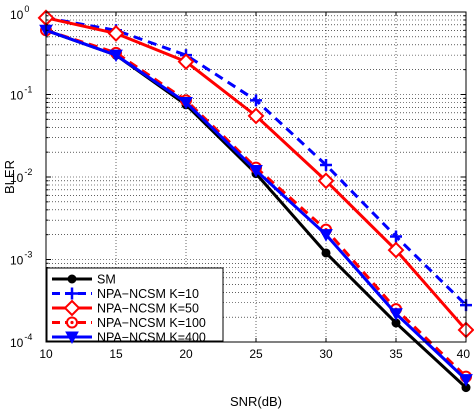 This screenshot has height=412, width=474. What do you see at coordinates (148, 294) in the screenshot?
I see `legend-label: NPA−NCSM K=10` at bounding box center [148, 294].